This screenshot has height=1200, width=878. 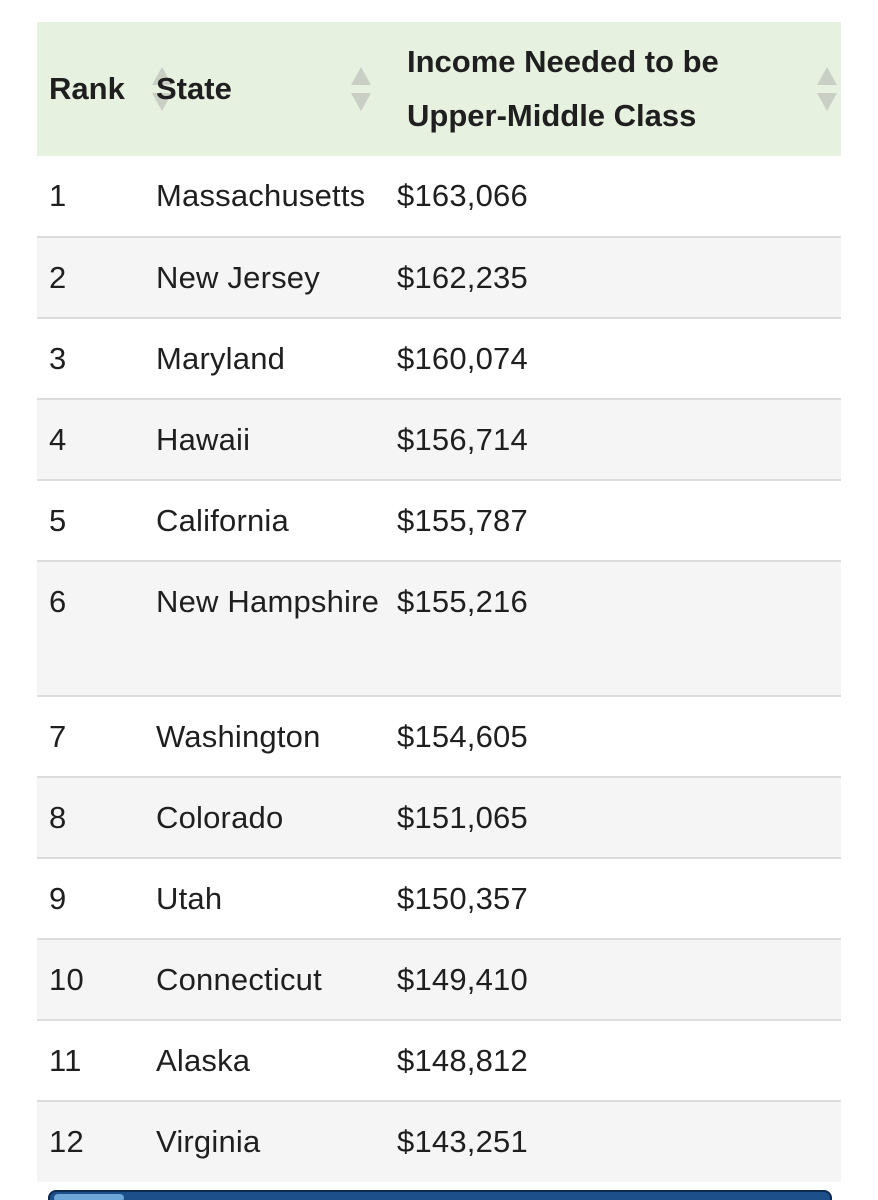 I want to click on rank-cell: 7, so click(x=58, y=736).